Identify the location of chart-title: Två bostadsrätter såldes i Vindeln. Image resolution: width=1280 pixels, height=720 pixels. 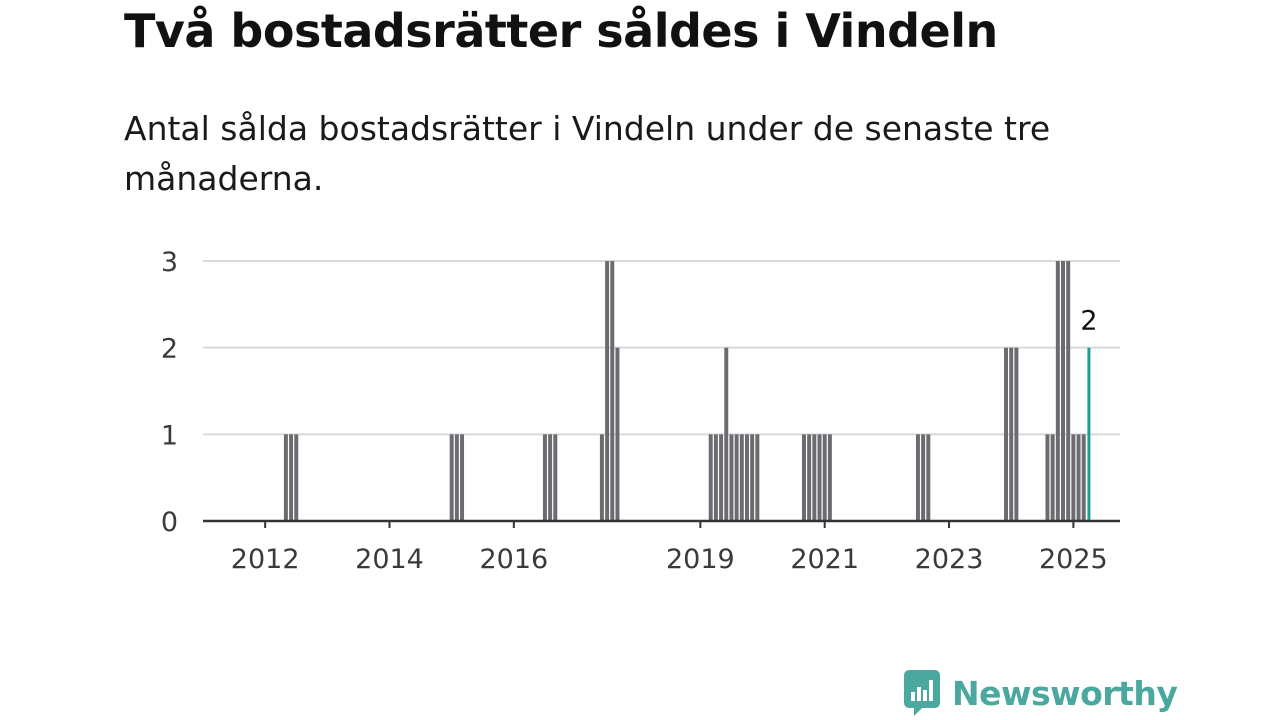
(561, 31).